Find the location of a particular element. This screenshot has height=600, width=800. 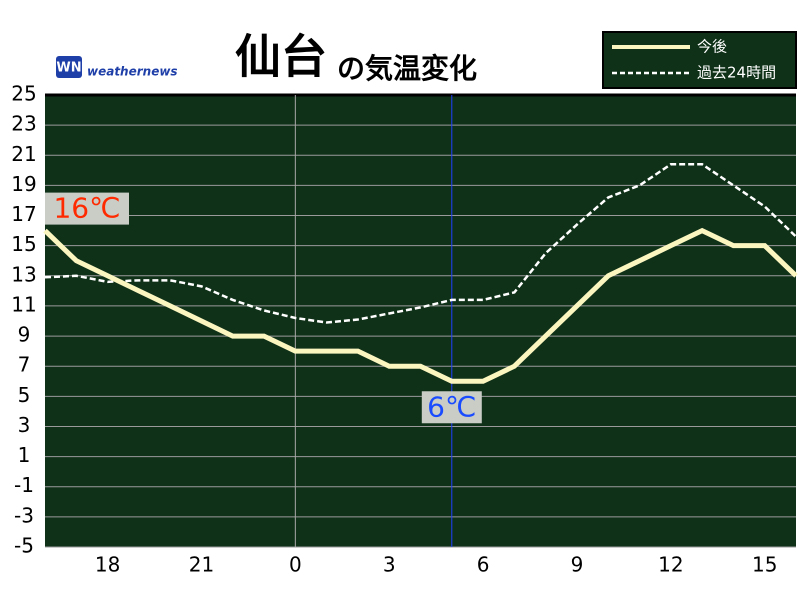

annotation-text: 16℃ is located at coordinates (86, 208).